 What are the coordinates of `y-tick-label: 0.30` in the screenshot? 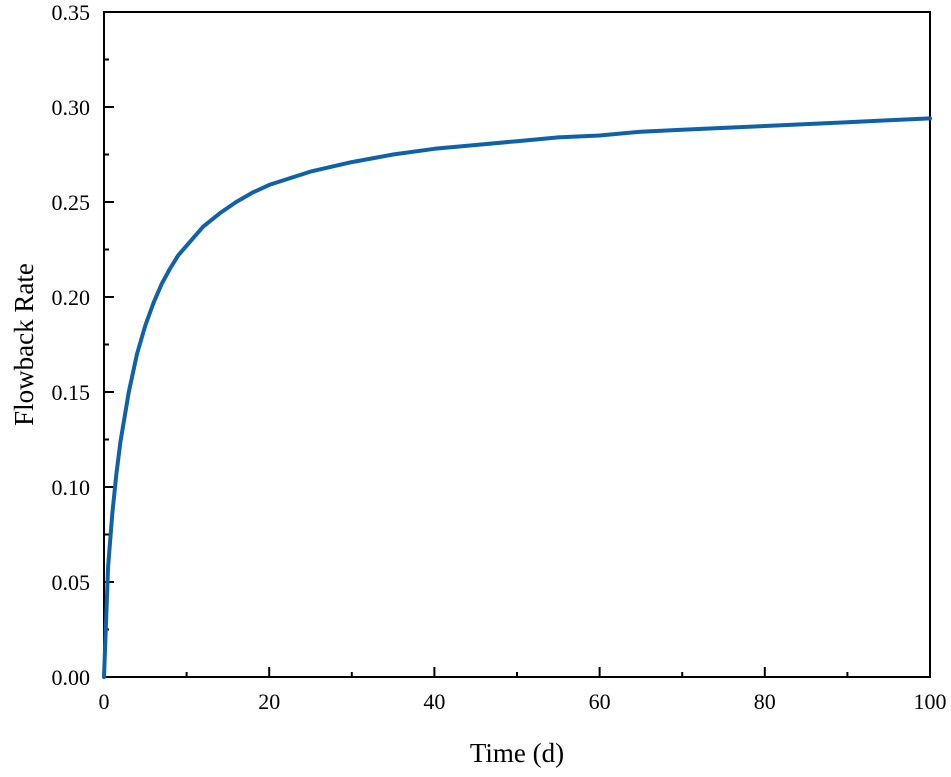 It's located at (71, 107).